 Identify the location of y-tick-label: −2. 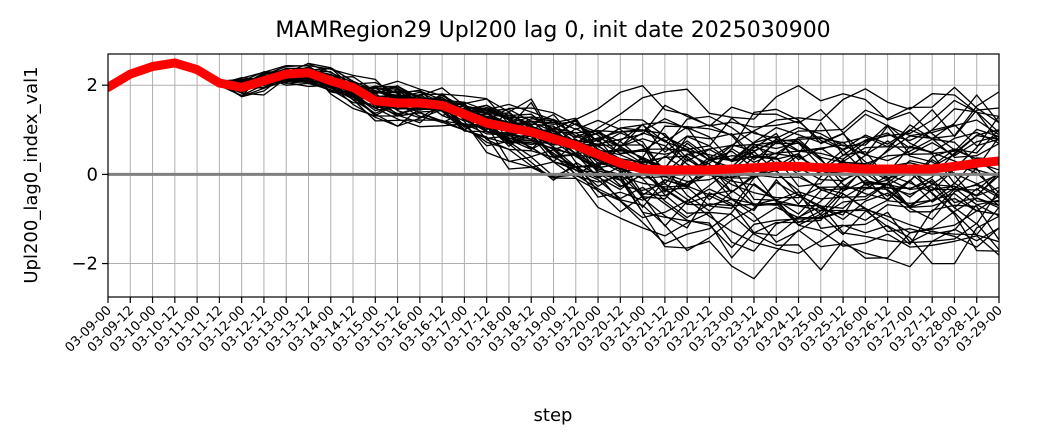
(84, 264).